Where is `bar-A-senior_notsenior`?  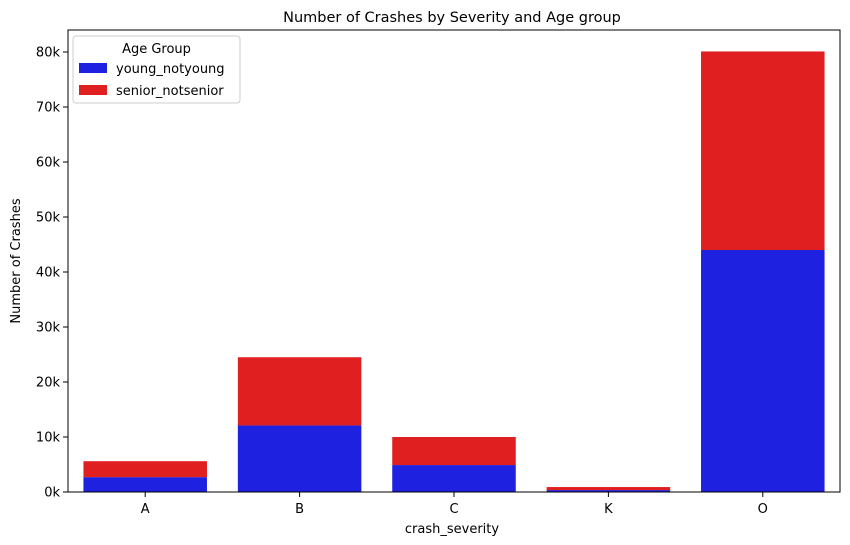
bar-A-senior_notsenior is located at coordinates (145, 469).